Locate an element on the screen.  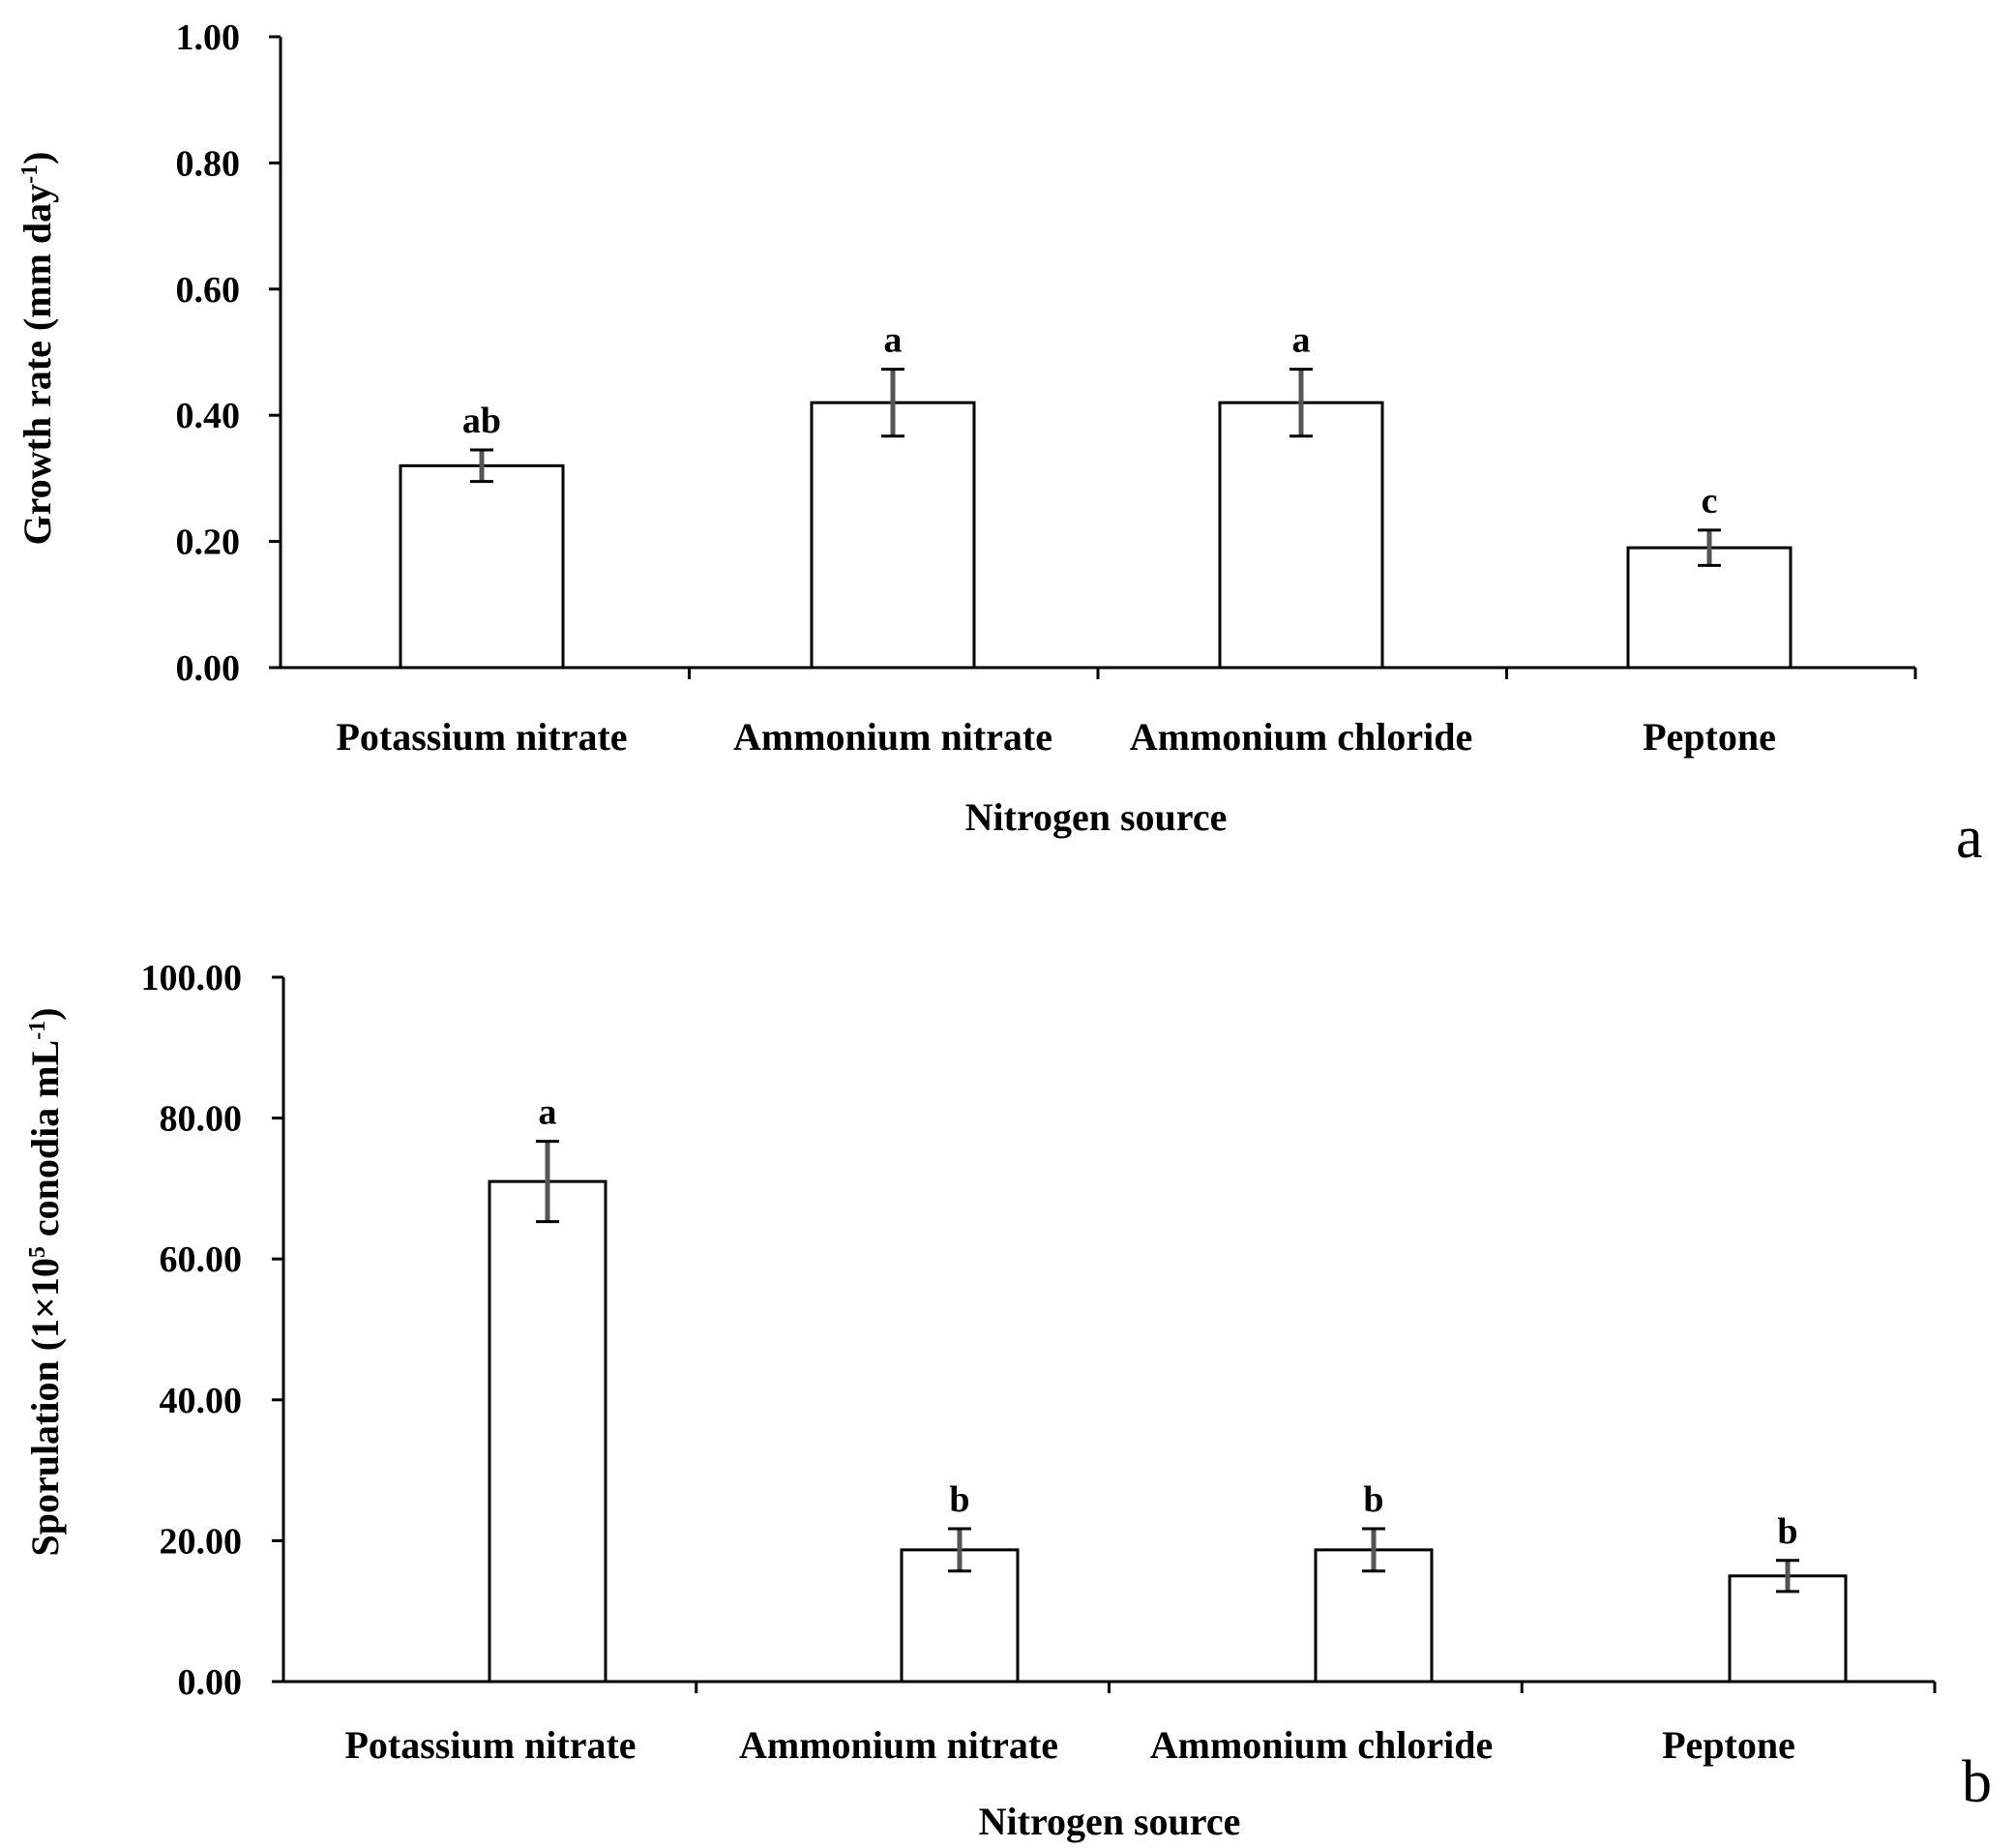
y-axis-title: Sporulation (1×105 conodia mL-1) is located at coordinates (45, 1281).